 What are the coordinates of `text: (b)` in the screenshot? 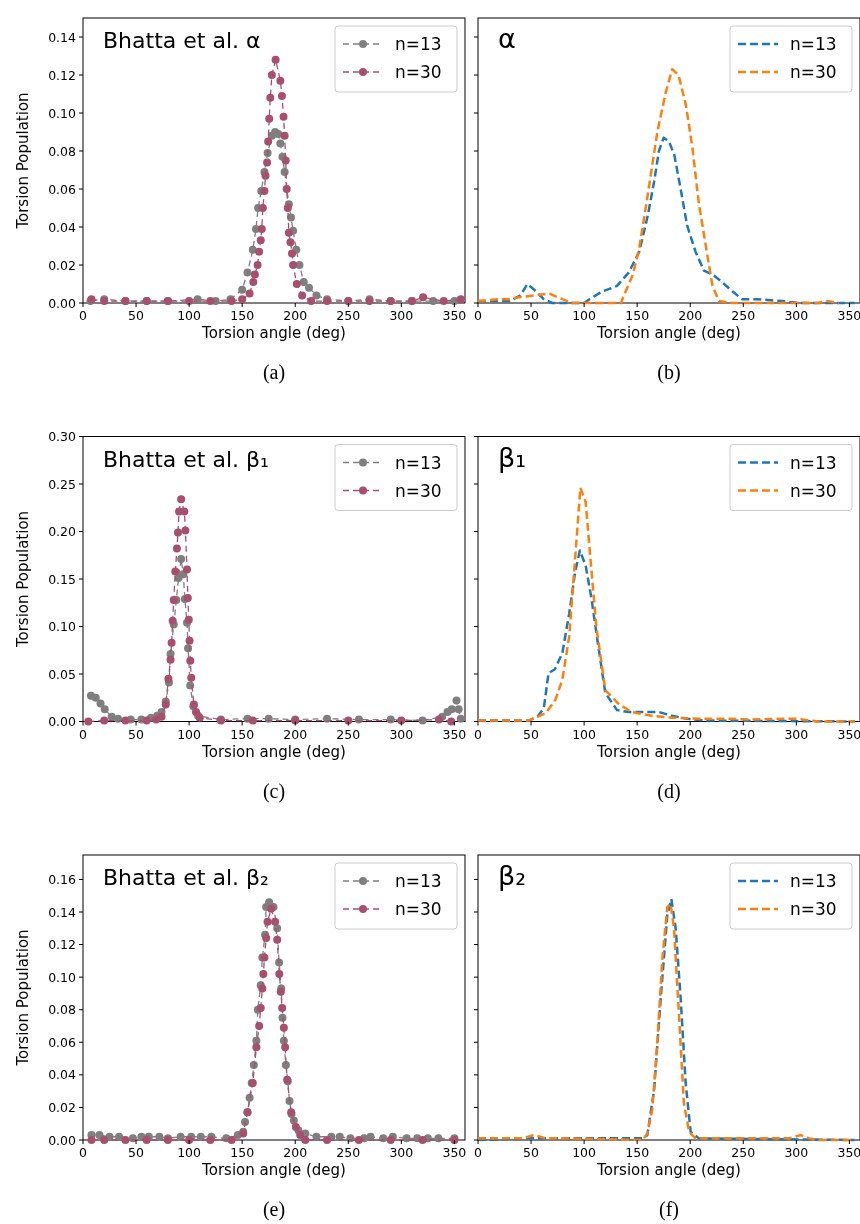 It's located at (669, 372).